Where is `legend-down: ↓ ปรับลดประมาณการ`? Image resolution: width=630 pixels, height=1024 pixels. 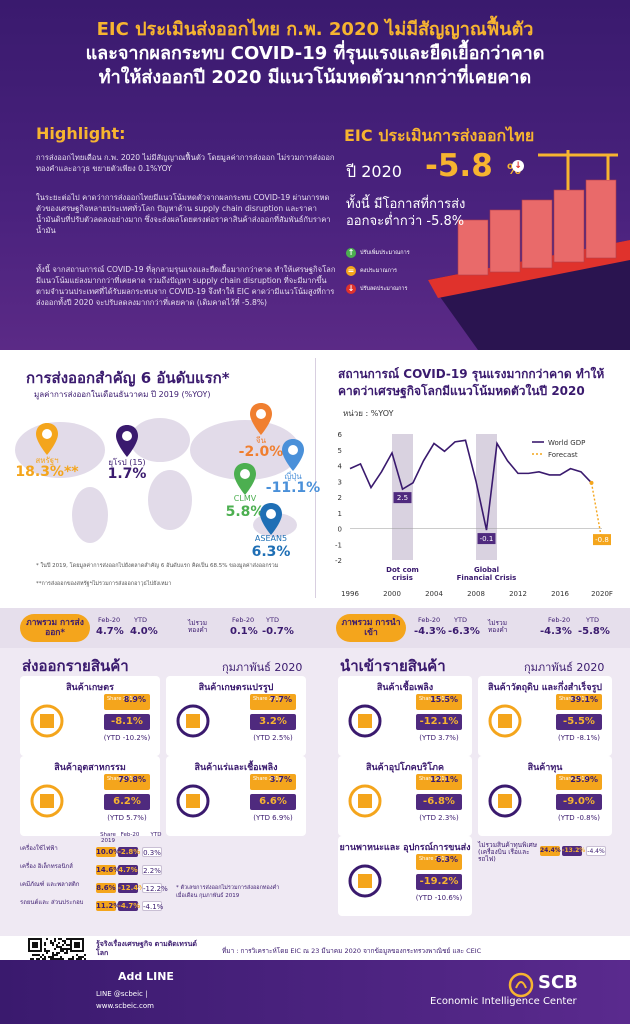
legend-down: ↓ ปรับลดประมาณการ is located at coordinates (377, 289).